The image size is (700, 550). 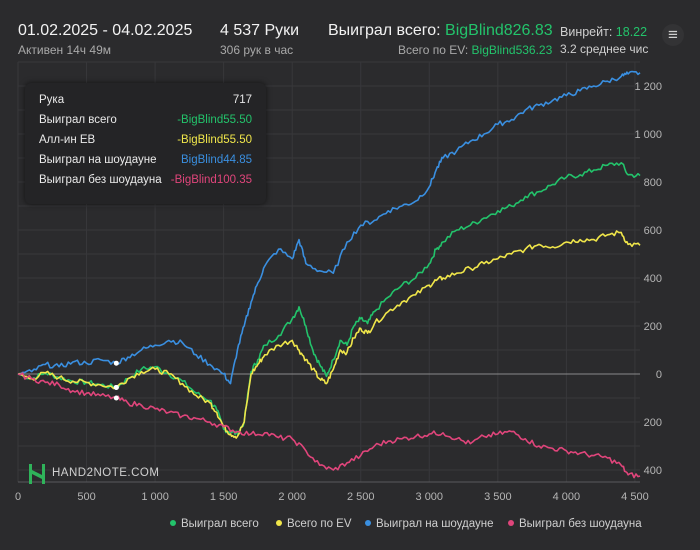 What do you see at coordinates (433, 50) in the screenshot?
I see `ev-total-label: Всего по EV:` at bounding box center [433, 50].